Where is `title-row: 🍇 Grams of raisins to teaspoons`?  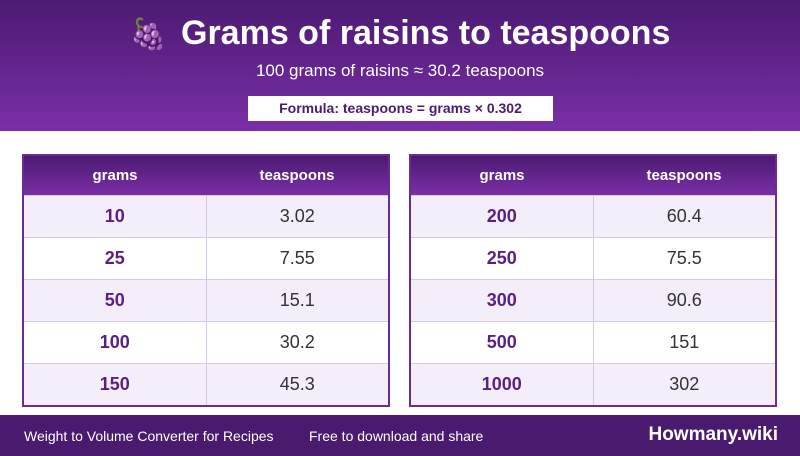
title-row: 🍇 Grams of raisins to teaspoons is located at coordinates (400, 33).